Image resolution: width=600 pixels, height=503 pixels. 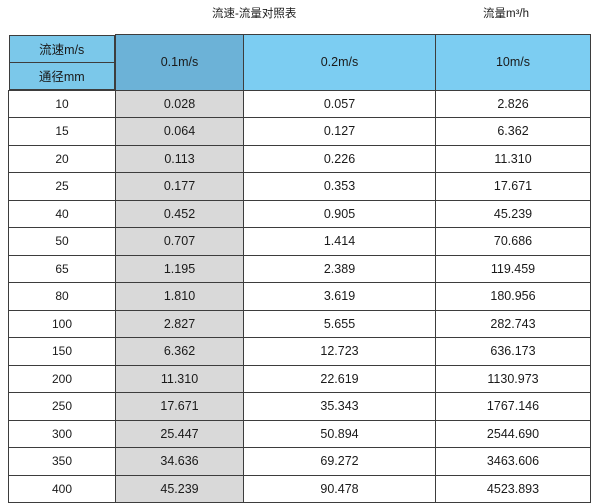 What do you see at coordinates (513, 241) in the screenshot?
I see `cell-flow-2: 70.686` at bounding box center [513, 241].